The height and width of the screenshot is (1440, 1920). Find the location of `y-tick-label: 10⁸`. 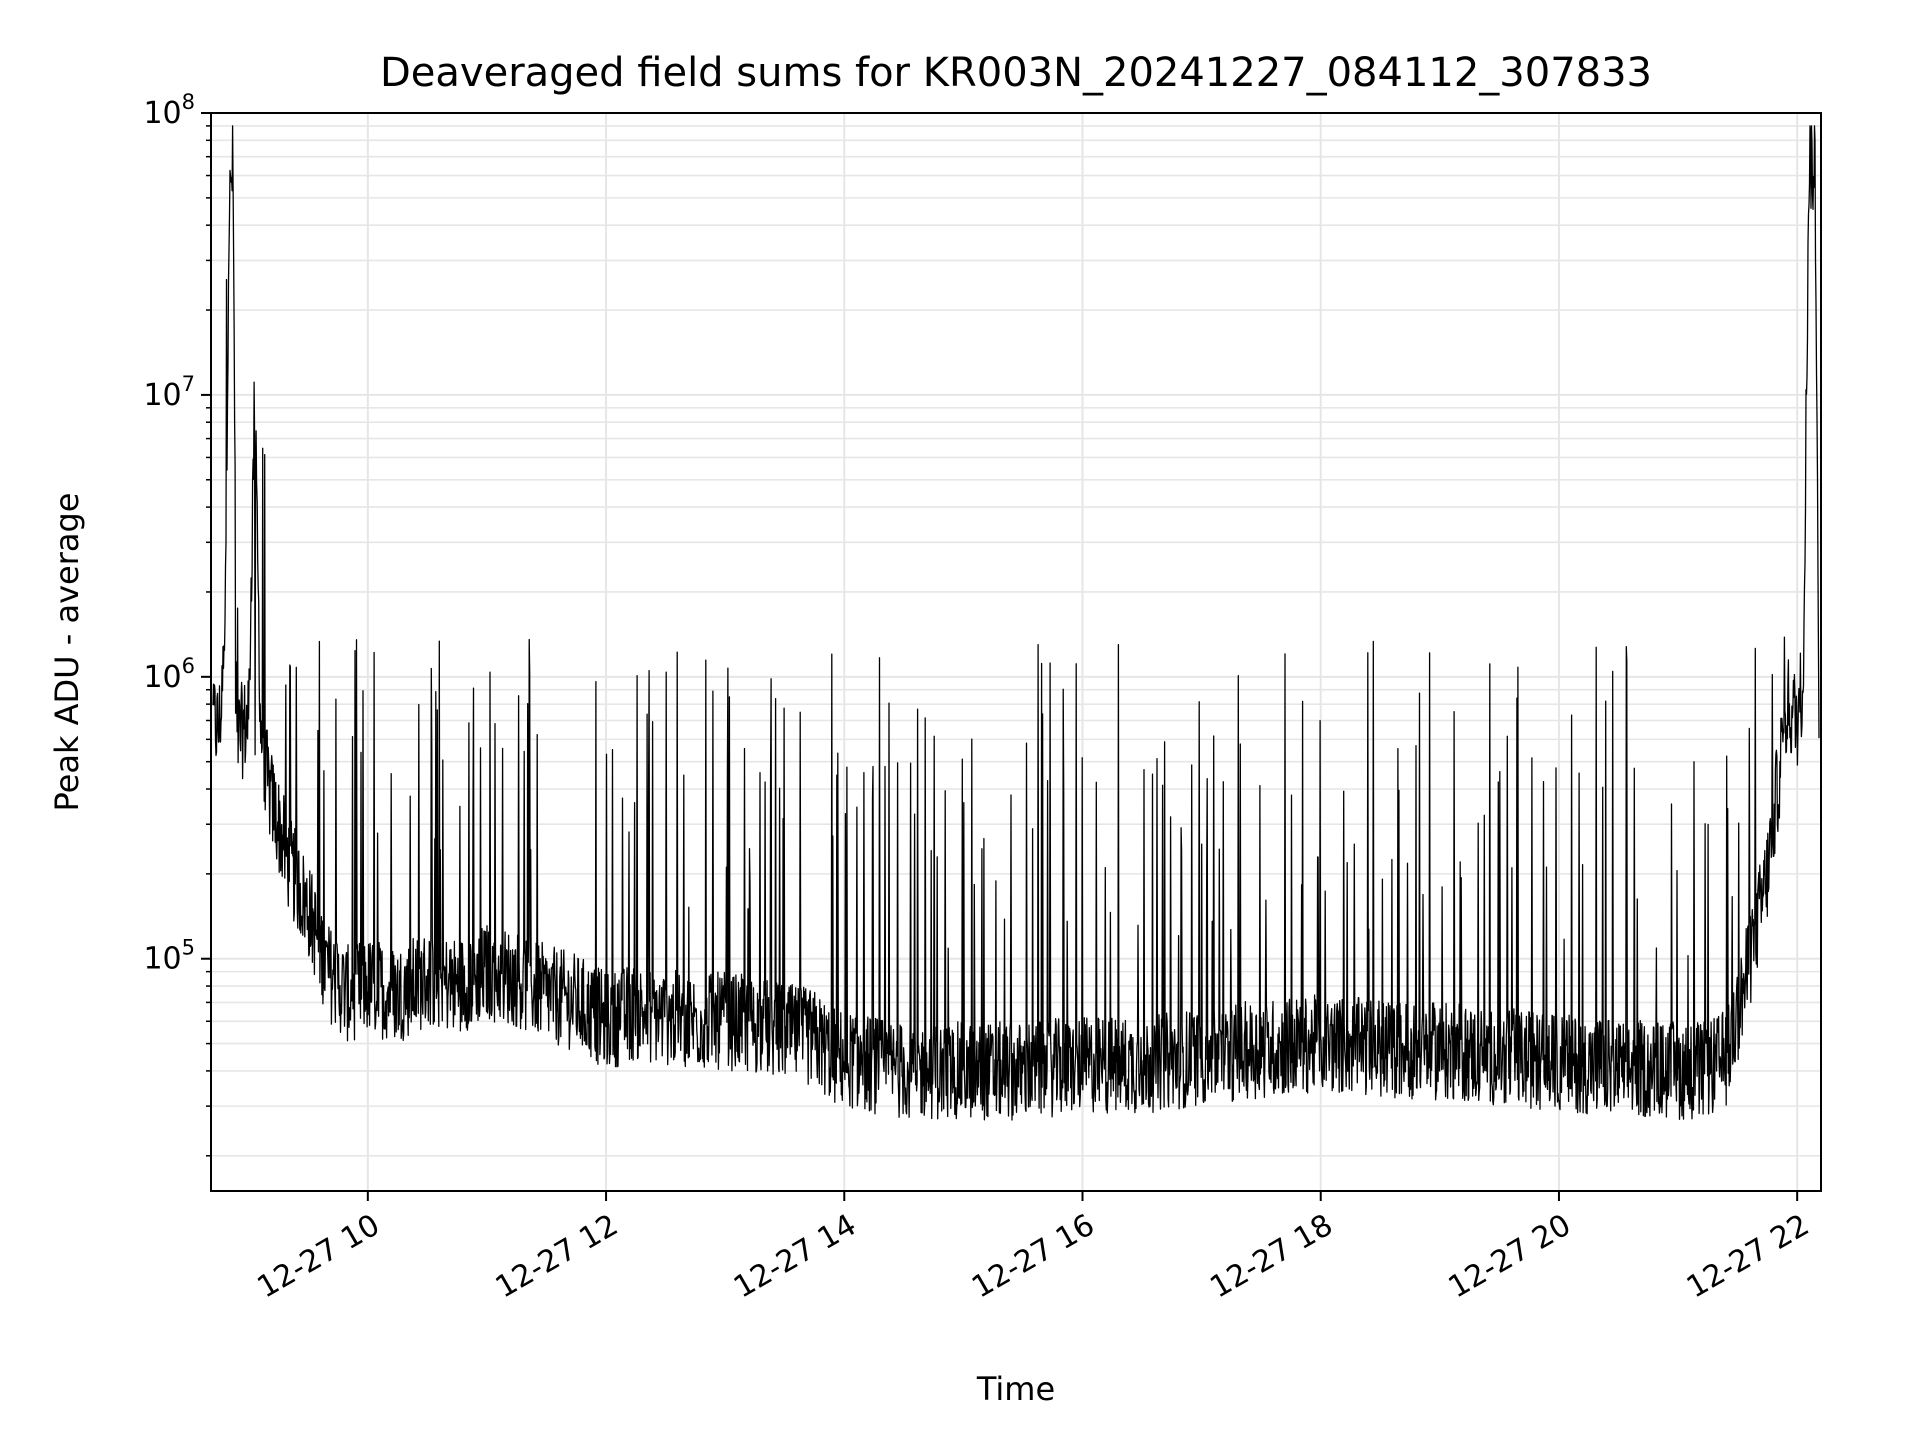

y-tick-label: 10⁸ is located at coordinates (169, 110).